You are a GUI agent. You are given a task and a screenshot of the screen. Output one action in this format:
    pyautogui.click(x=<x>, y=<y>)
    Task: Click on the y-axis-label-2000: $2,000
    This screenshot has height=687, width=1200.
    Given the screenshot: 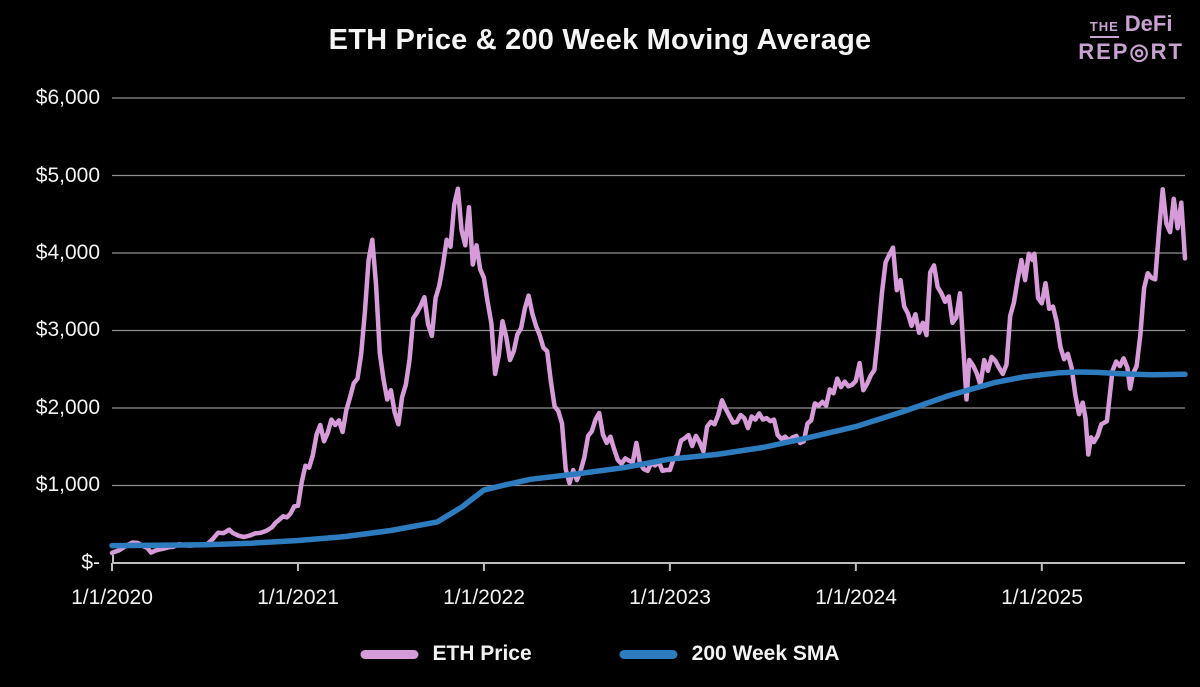 What is the action you would take?
    pyautogui.click(x=67, y=407)
    